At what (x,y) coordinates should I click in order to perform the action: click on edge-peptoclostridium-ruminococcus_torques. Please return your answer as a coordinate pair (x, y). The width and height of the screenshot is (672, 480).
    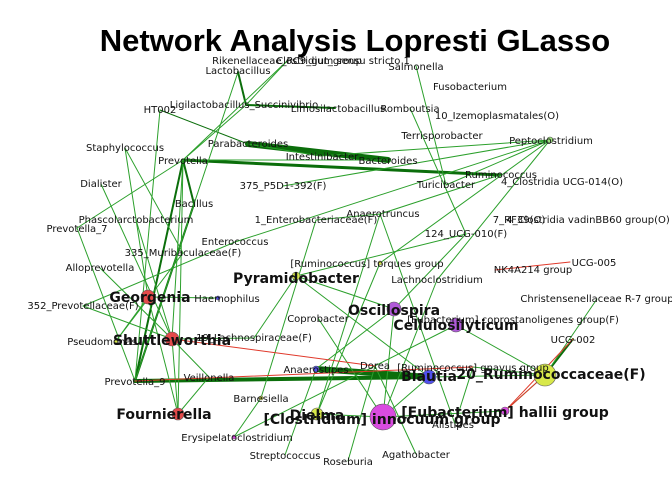
    Looking at the image, I should click on (465, 201).